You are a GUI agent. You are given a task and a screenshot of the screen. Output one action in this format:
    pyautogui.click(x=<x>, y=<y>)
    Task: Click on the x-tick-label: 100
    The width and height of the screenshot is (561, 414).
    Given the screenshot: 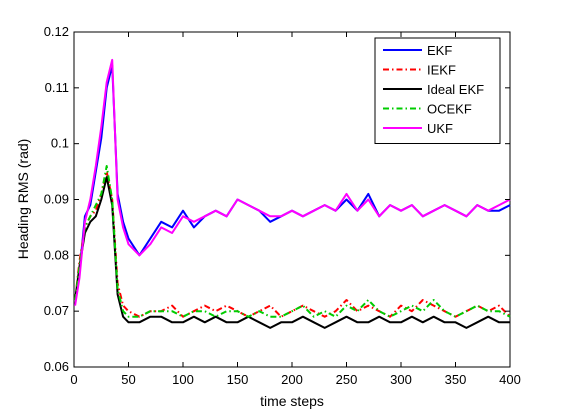 What is the action you would take?
    pyautogui.click(x=183, y=379)
    